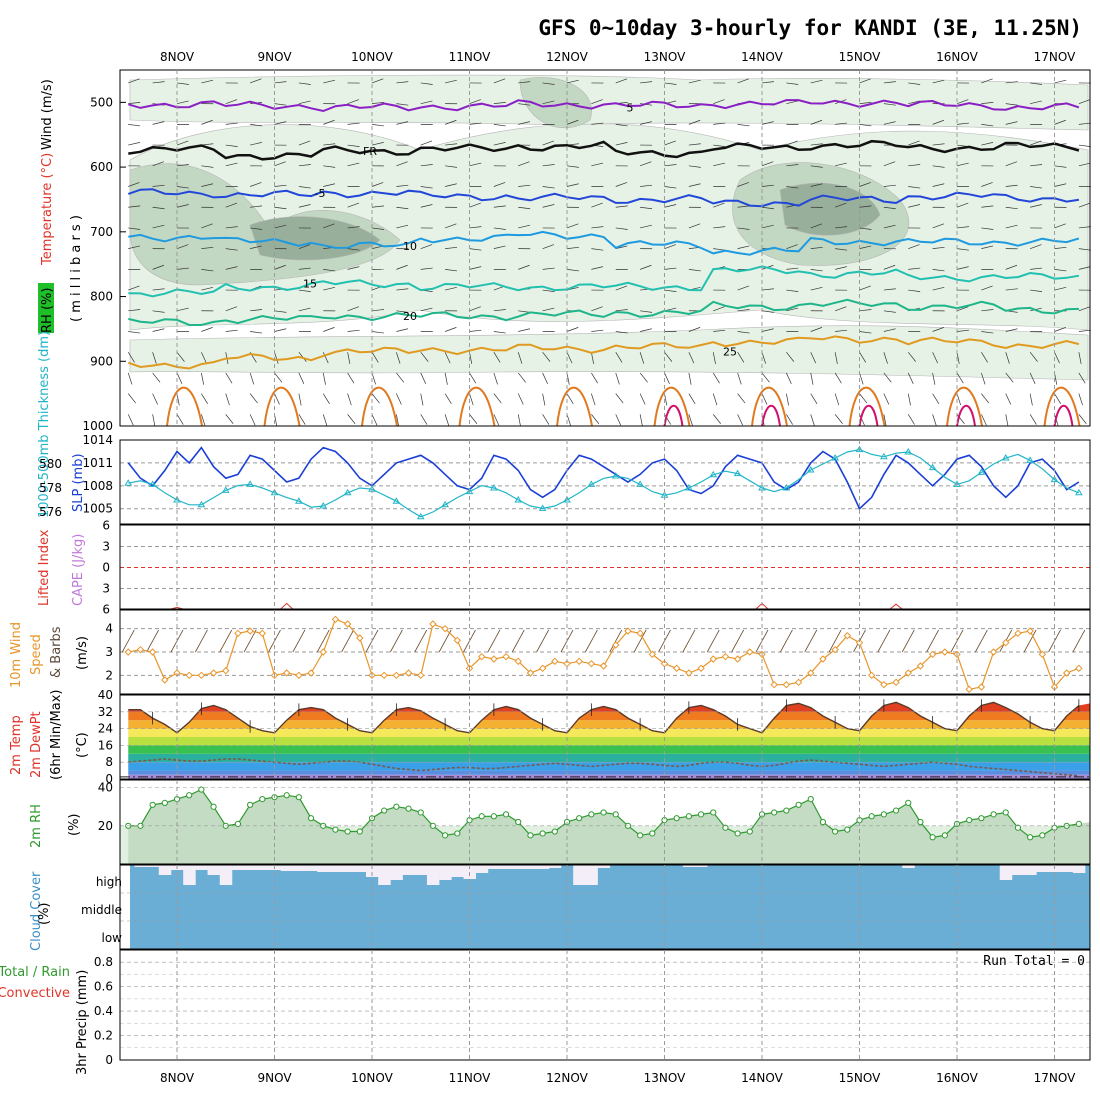  What do you see at coordinates (49, 735) in the screenshot?
I see `temp-axis-labels: 2m Temp 2m DewPt (6hr Min/Max) (°C)` at bounding box center [49, 735].